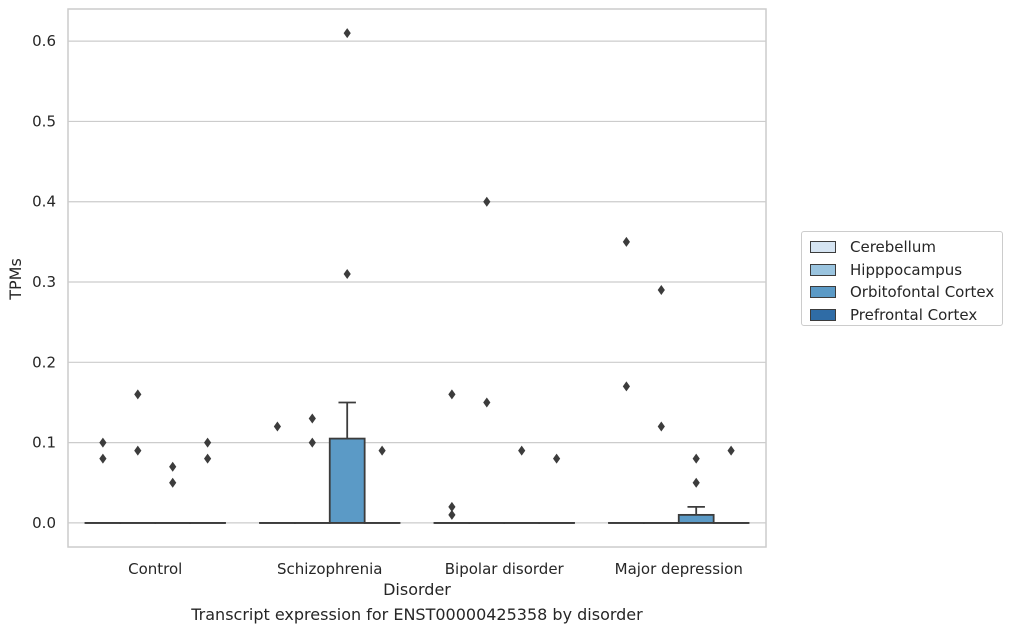  Describe the element at coordinates (44, 523) in the screenshot. I see `y-tick-label: 0.0` at that location.